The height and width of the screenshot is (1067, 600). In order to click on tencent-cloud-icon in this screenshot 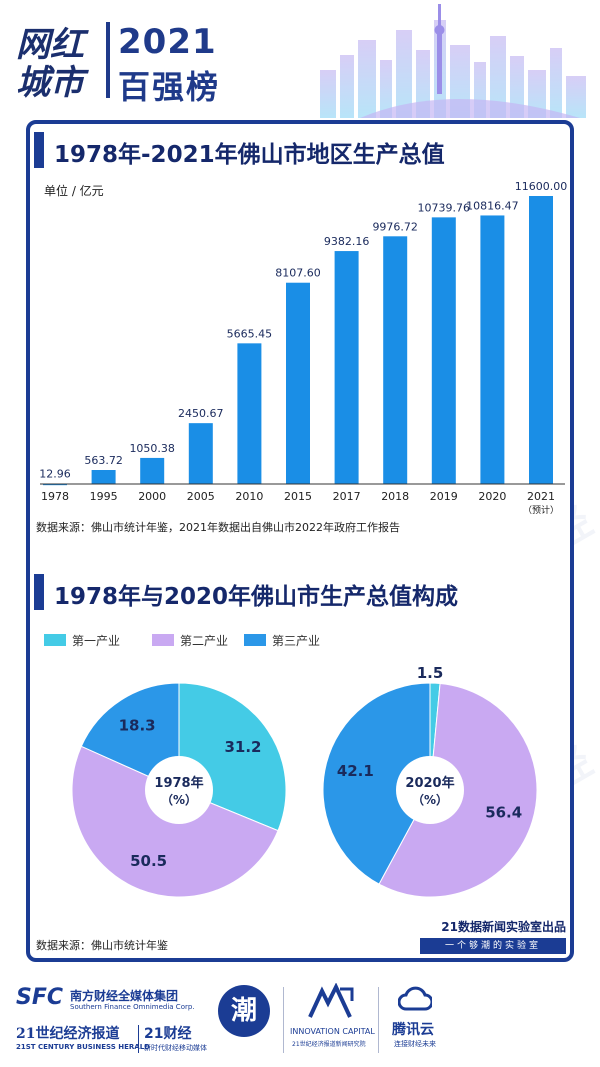, I will do `click(415, 998)`.